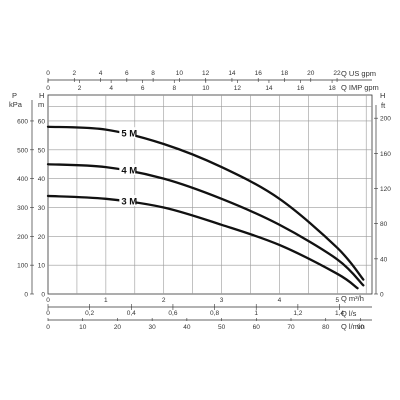 The image size is (400, 400). Describe the element at coordinates (385, 154) in the screenshot. I see `head-ft-tick-label: 160` at that location.